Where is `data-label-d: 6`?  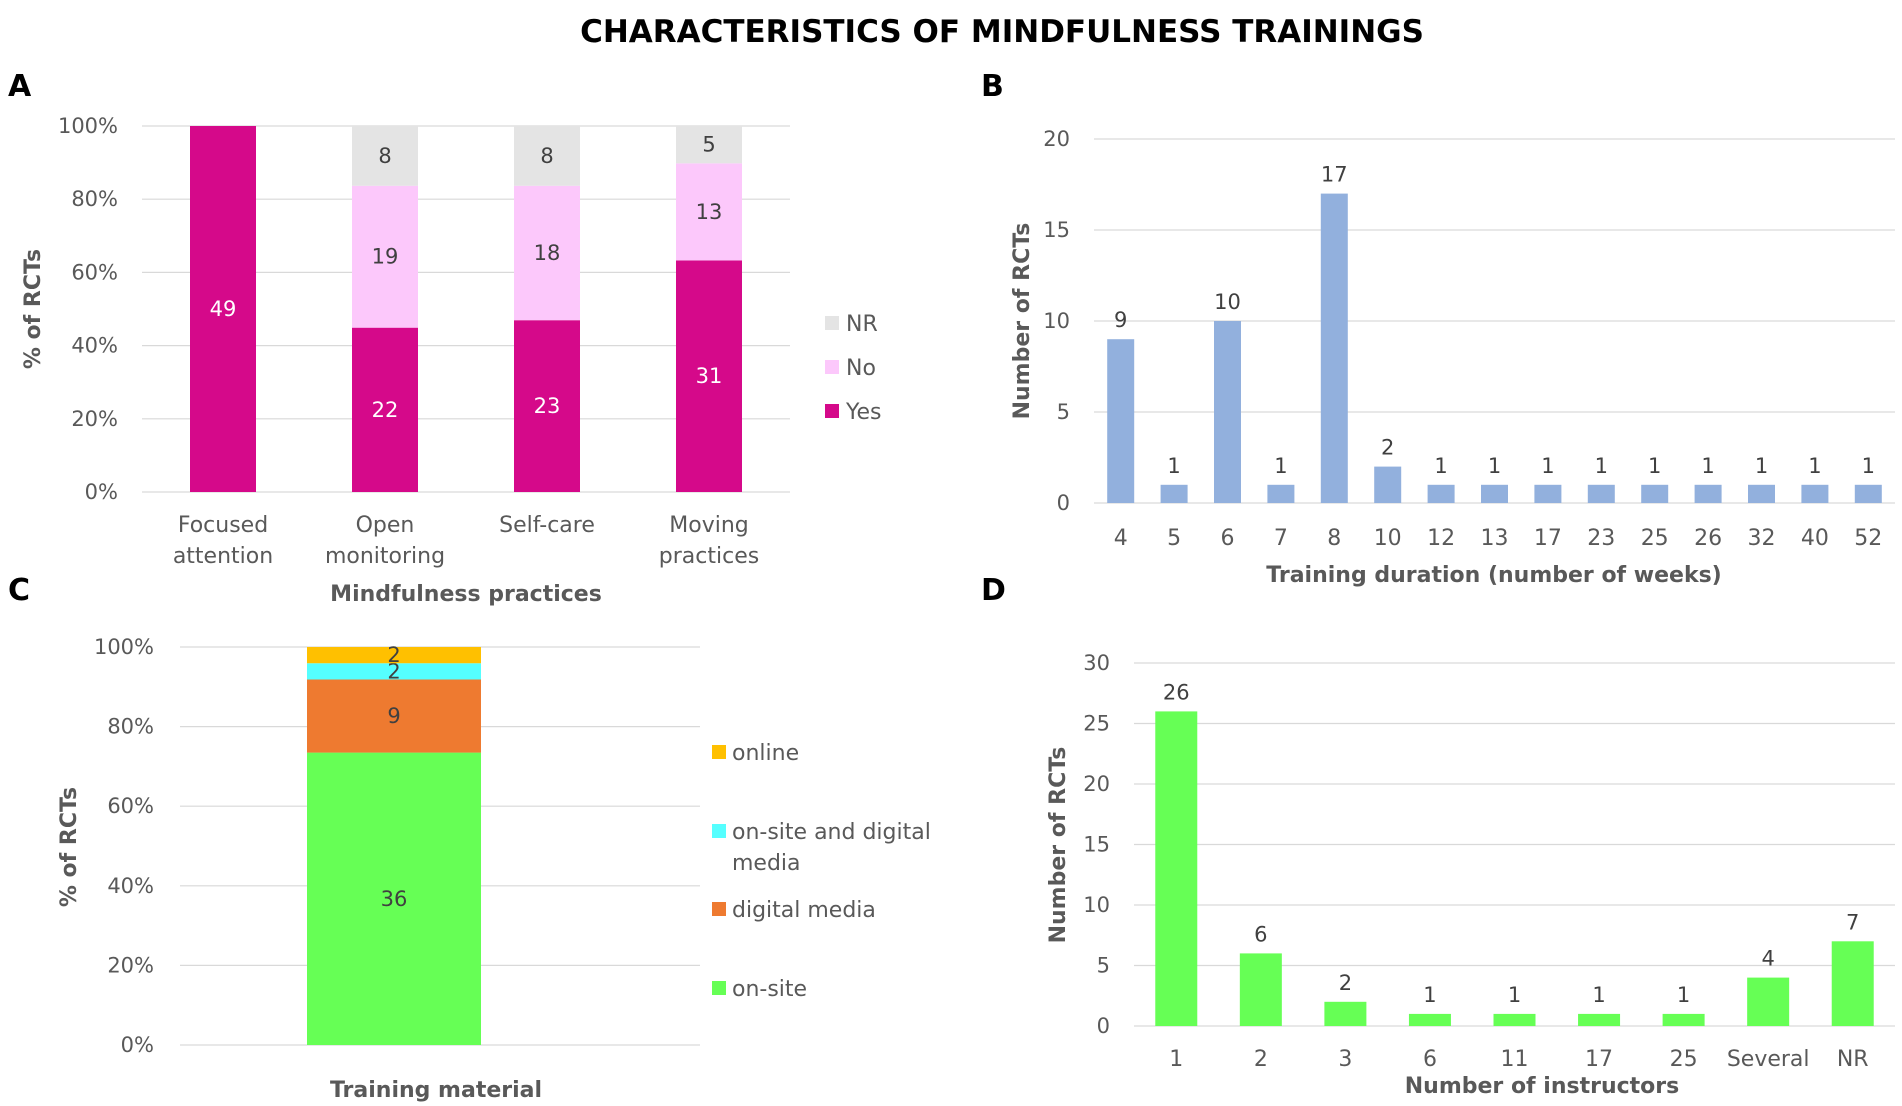 data-label-d: 6 is located at coordinates (1260, 934).